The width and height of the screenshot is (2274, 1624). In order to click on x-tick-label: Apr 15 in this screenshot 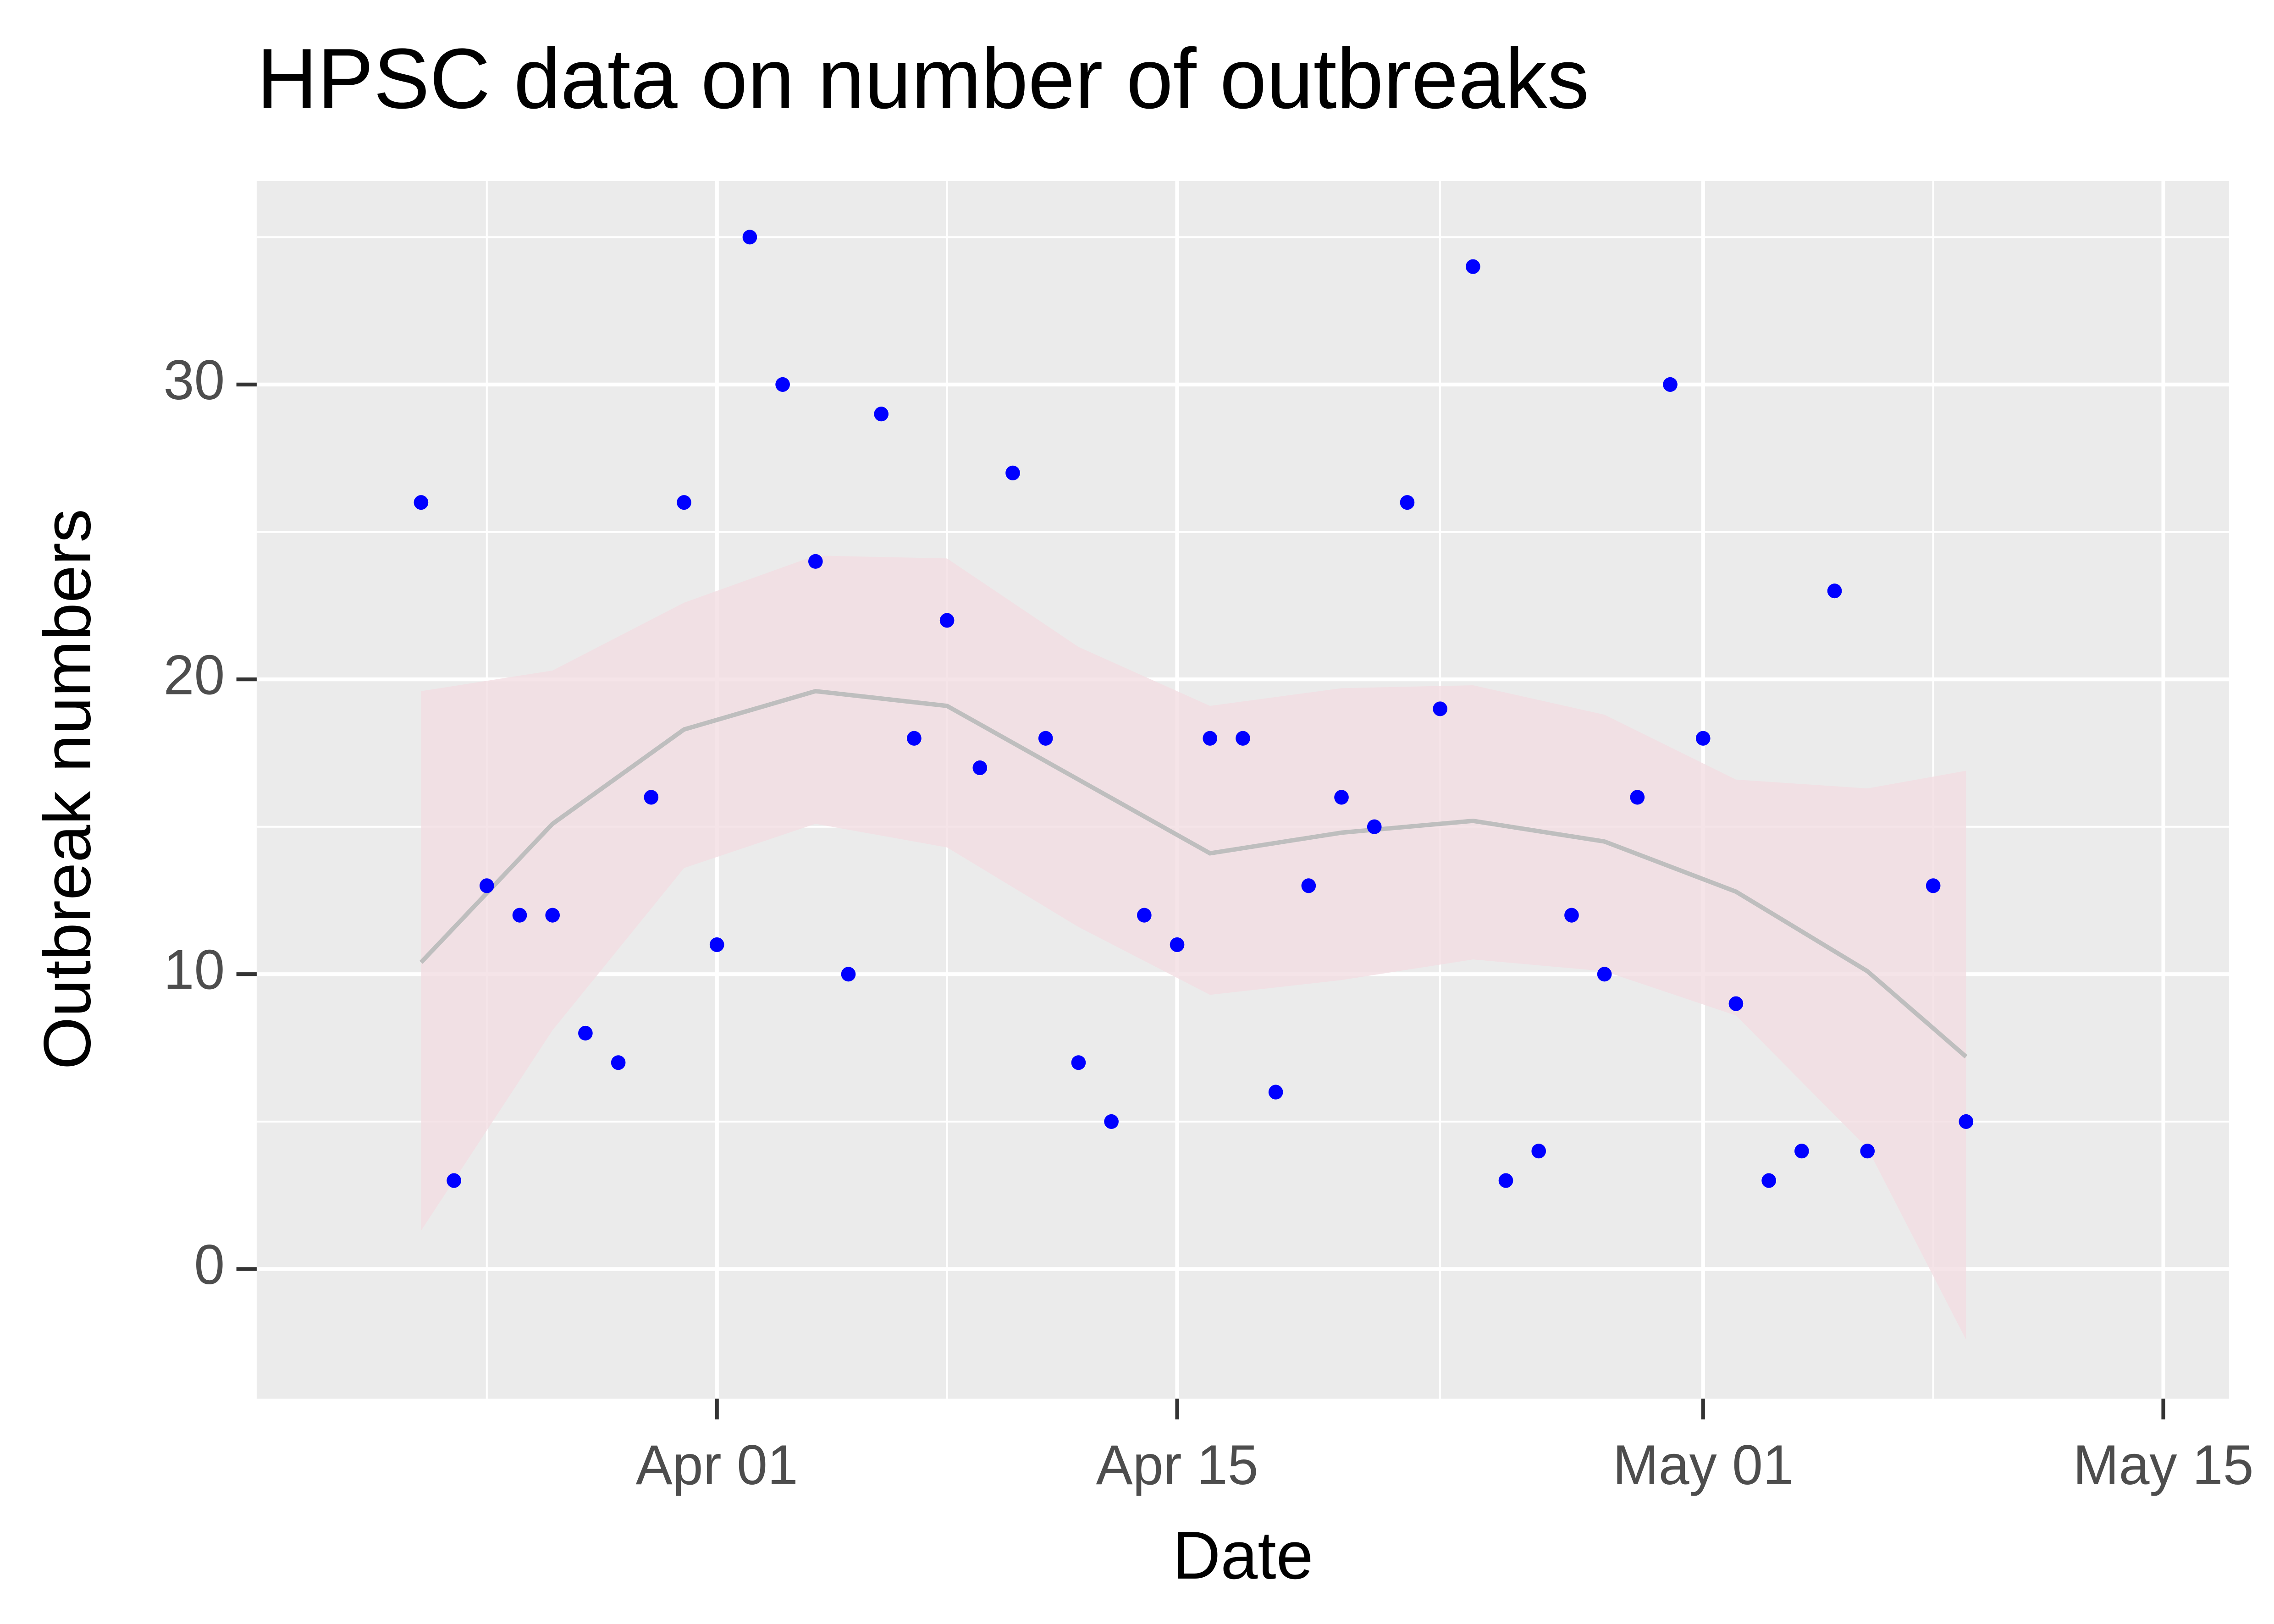, I will do `click(1177, 1464)`.